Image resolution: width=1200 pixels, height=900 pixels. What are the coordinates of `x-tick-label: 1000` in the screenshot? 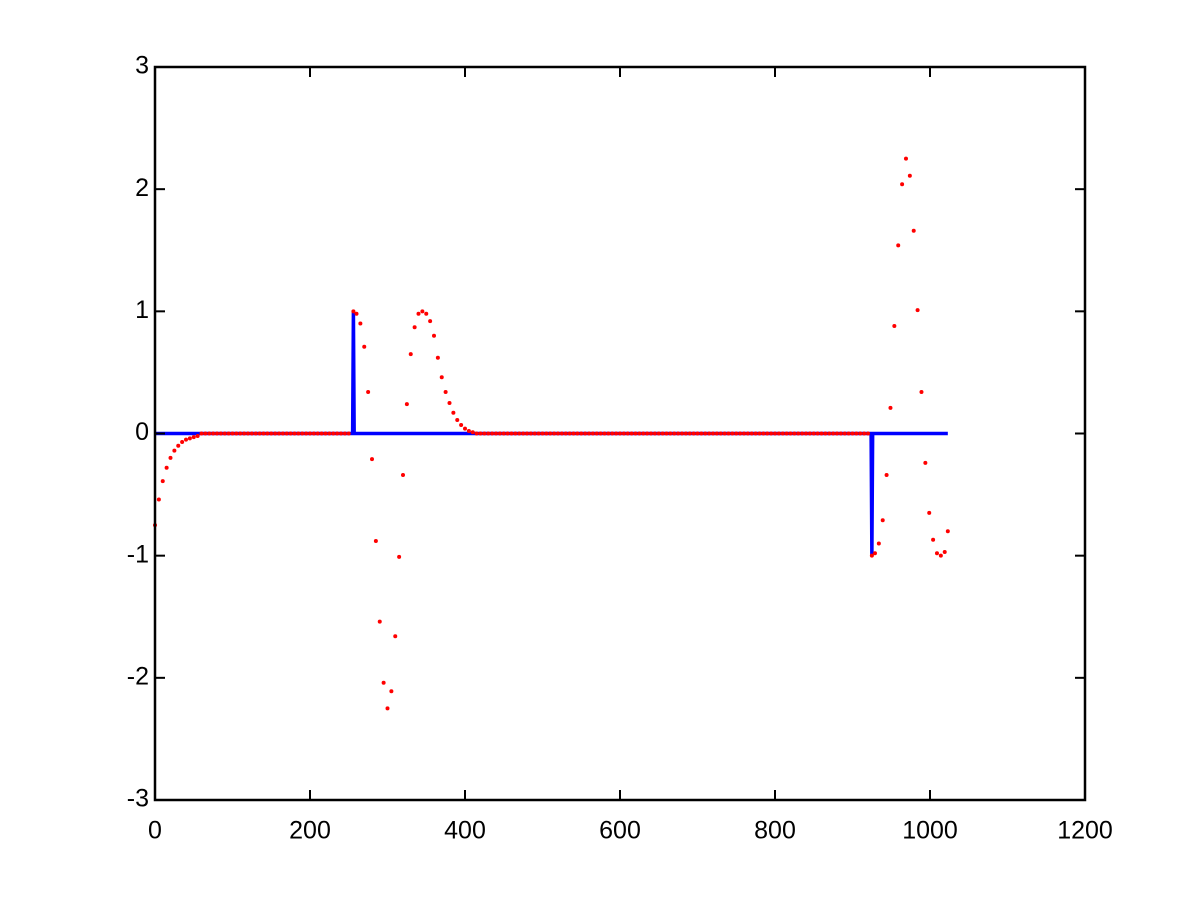 It's located at (930, 831).